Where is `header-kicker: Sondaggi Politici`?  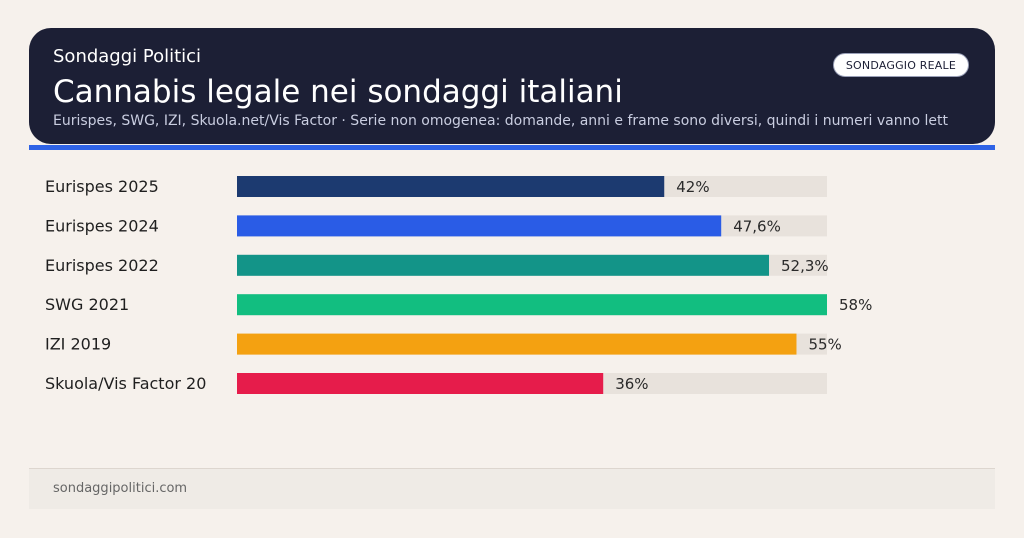 header-kicker: Sondaggi Politici is located at coordinates (127, 56).